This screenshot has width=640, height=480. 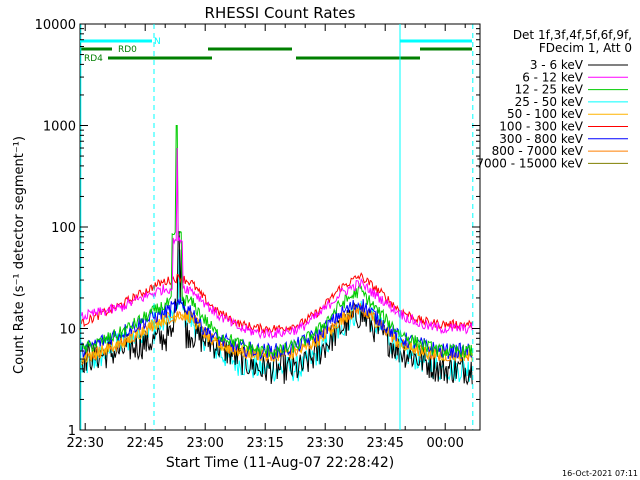 I want to click on y-tick-label-2: 100, so click(x=63, y=228).